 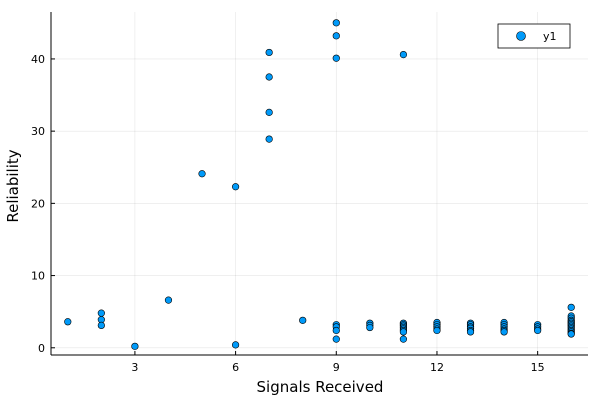 What do you see at coordinates (437, 367) in the screenshot?
I see `x-tick-label: 12` at bounding box center [437, 367].